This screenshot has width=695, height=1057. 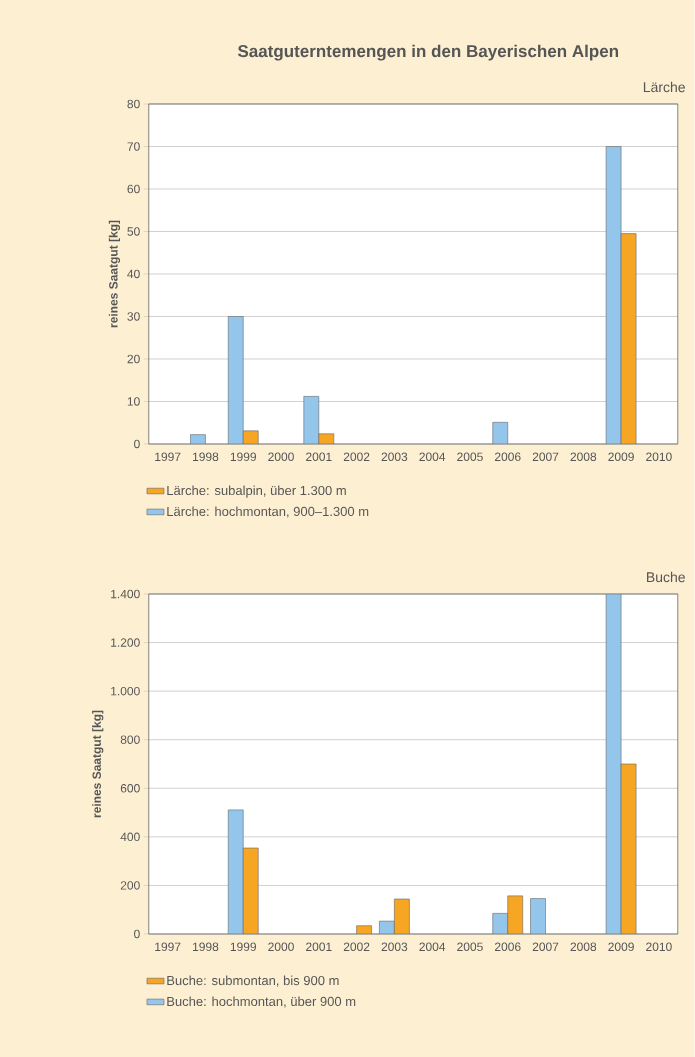 What do you see at coordinates (133, 274) in the screenshot?
I see `y-tick-label: 40` at bounding box center [133, 274].